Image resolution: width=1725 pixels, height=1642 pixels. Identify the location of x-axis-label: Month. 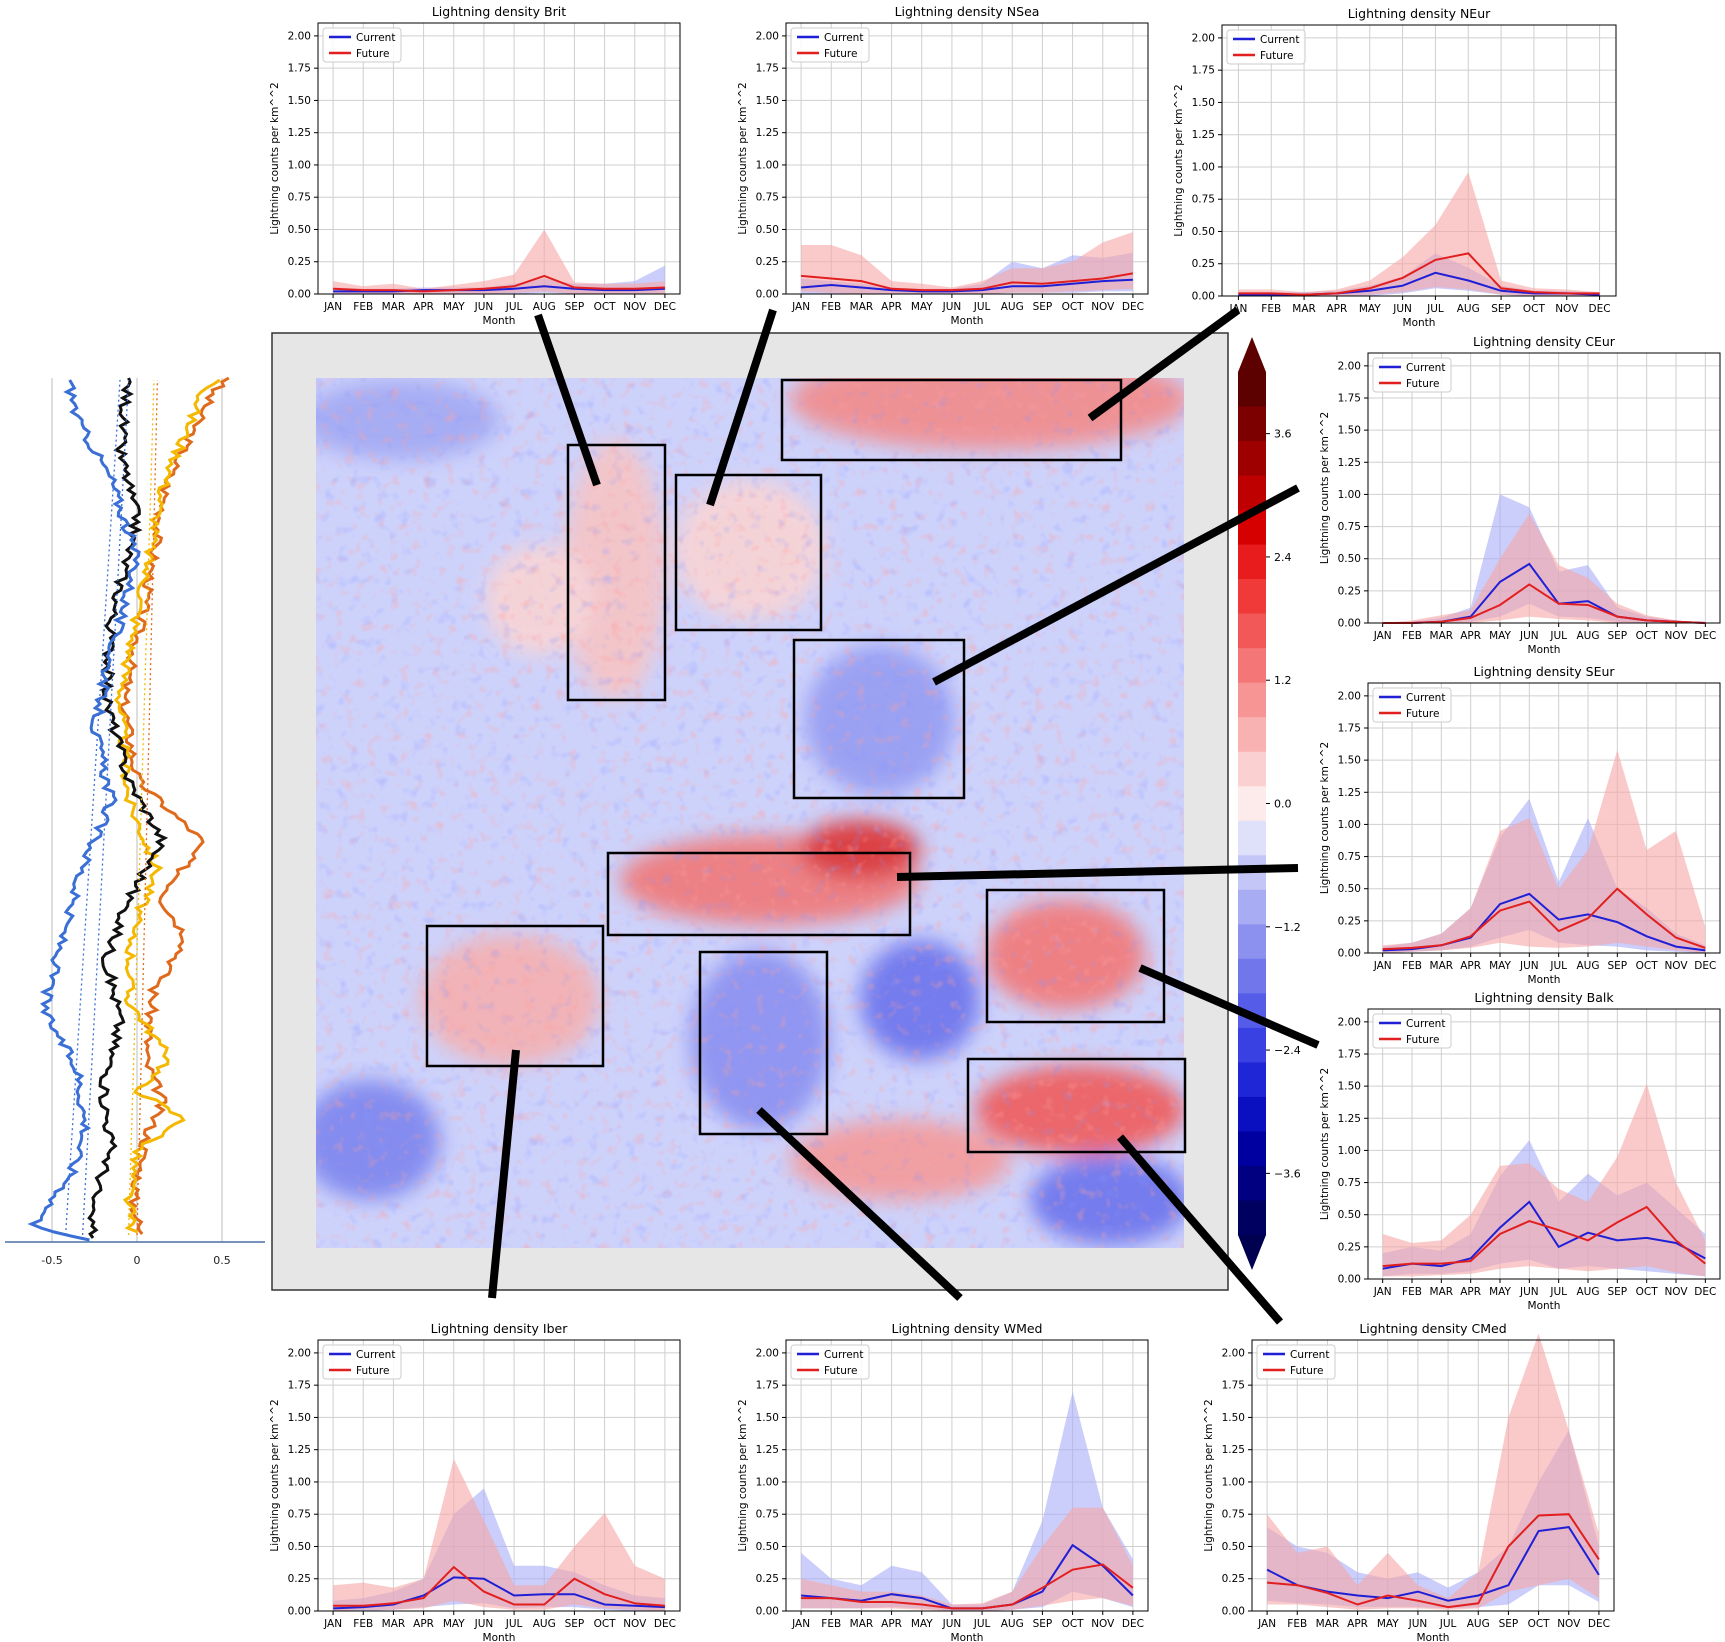
(1544, 1306).